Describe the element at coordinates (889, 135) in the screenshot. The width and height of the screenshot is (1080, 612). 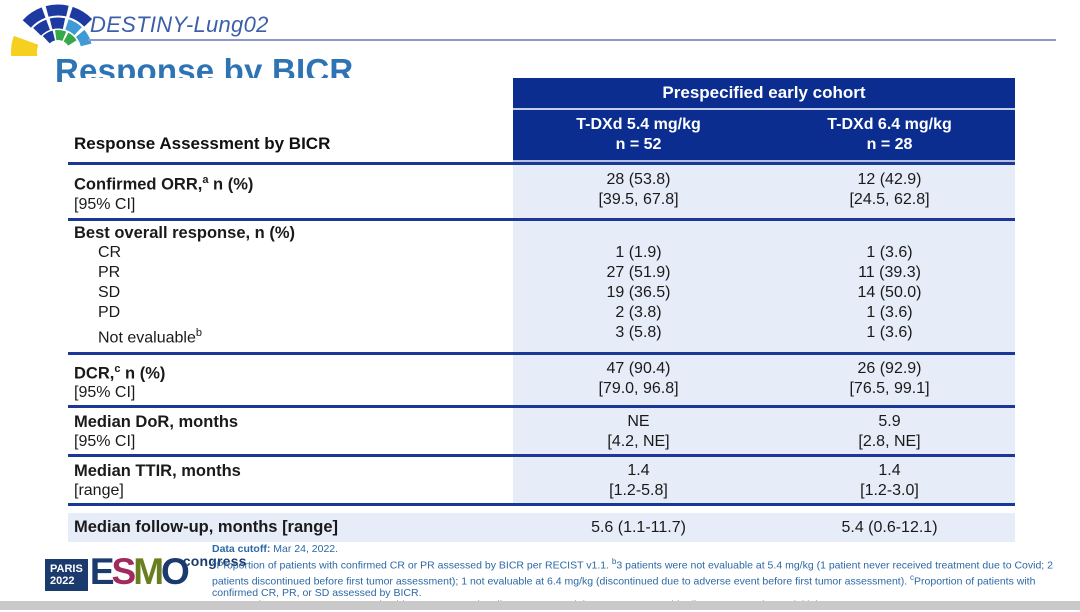
I see `column-header-2: T-DXd 6.4 mg/kg n = 28` at that location.